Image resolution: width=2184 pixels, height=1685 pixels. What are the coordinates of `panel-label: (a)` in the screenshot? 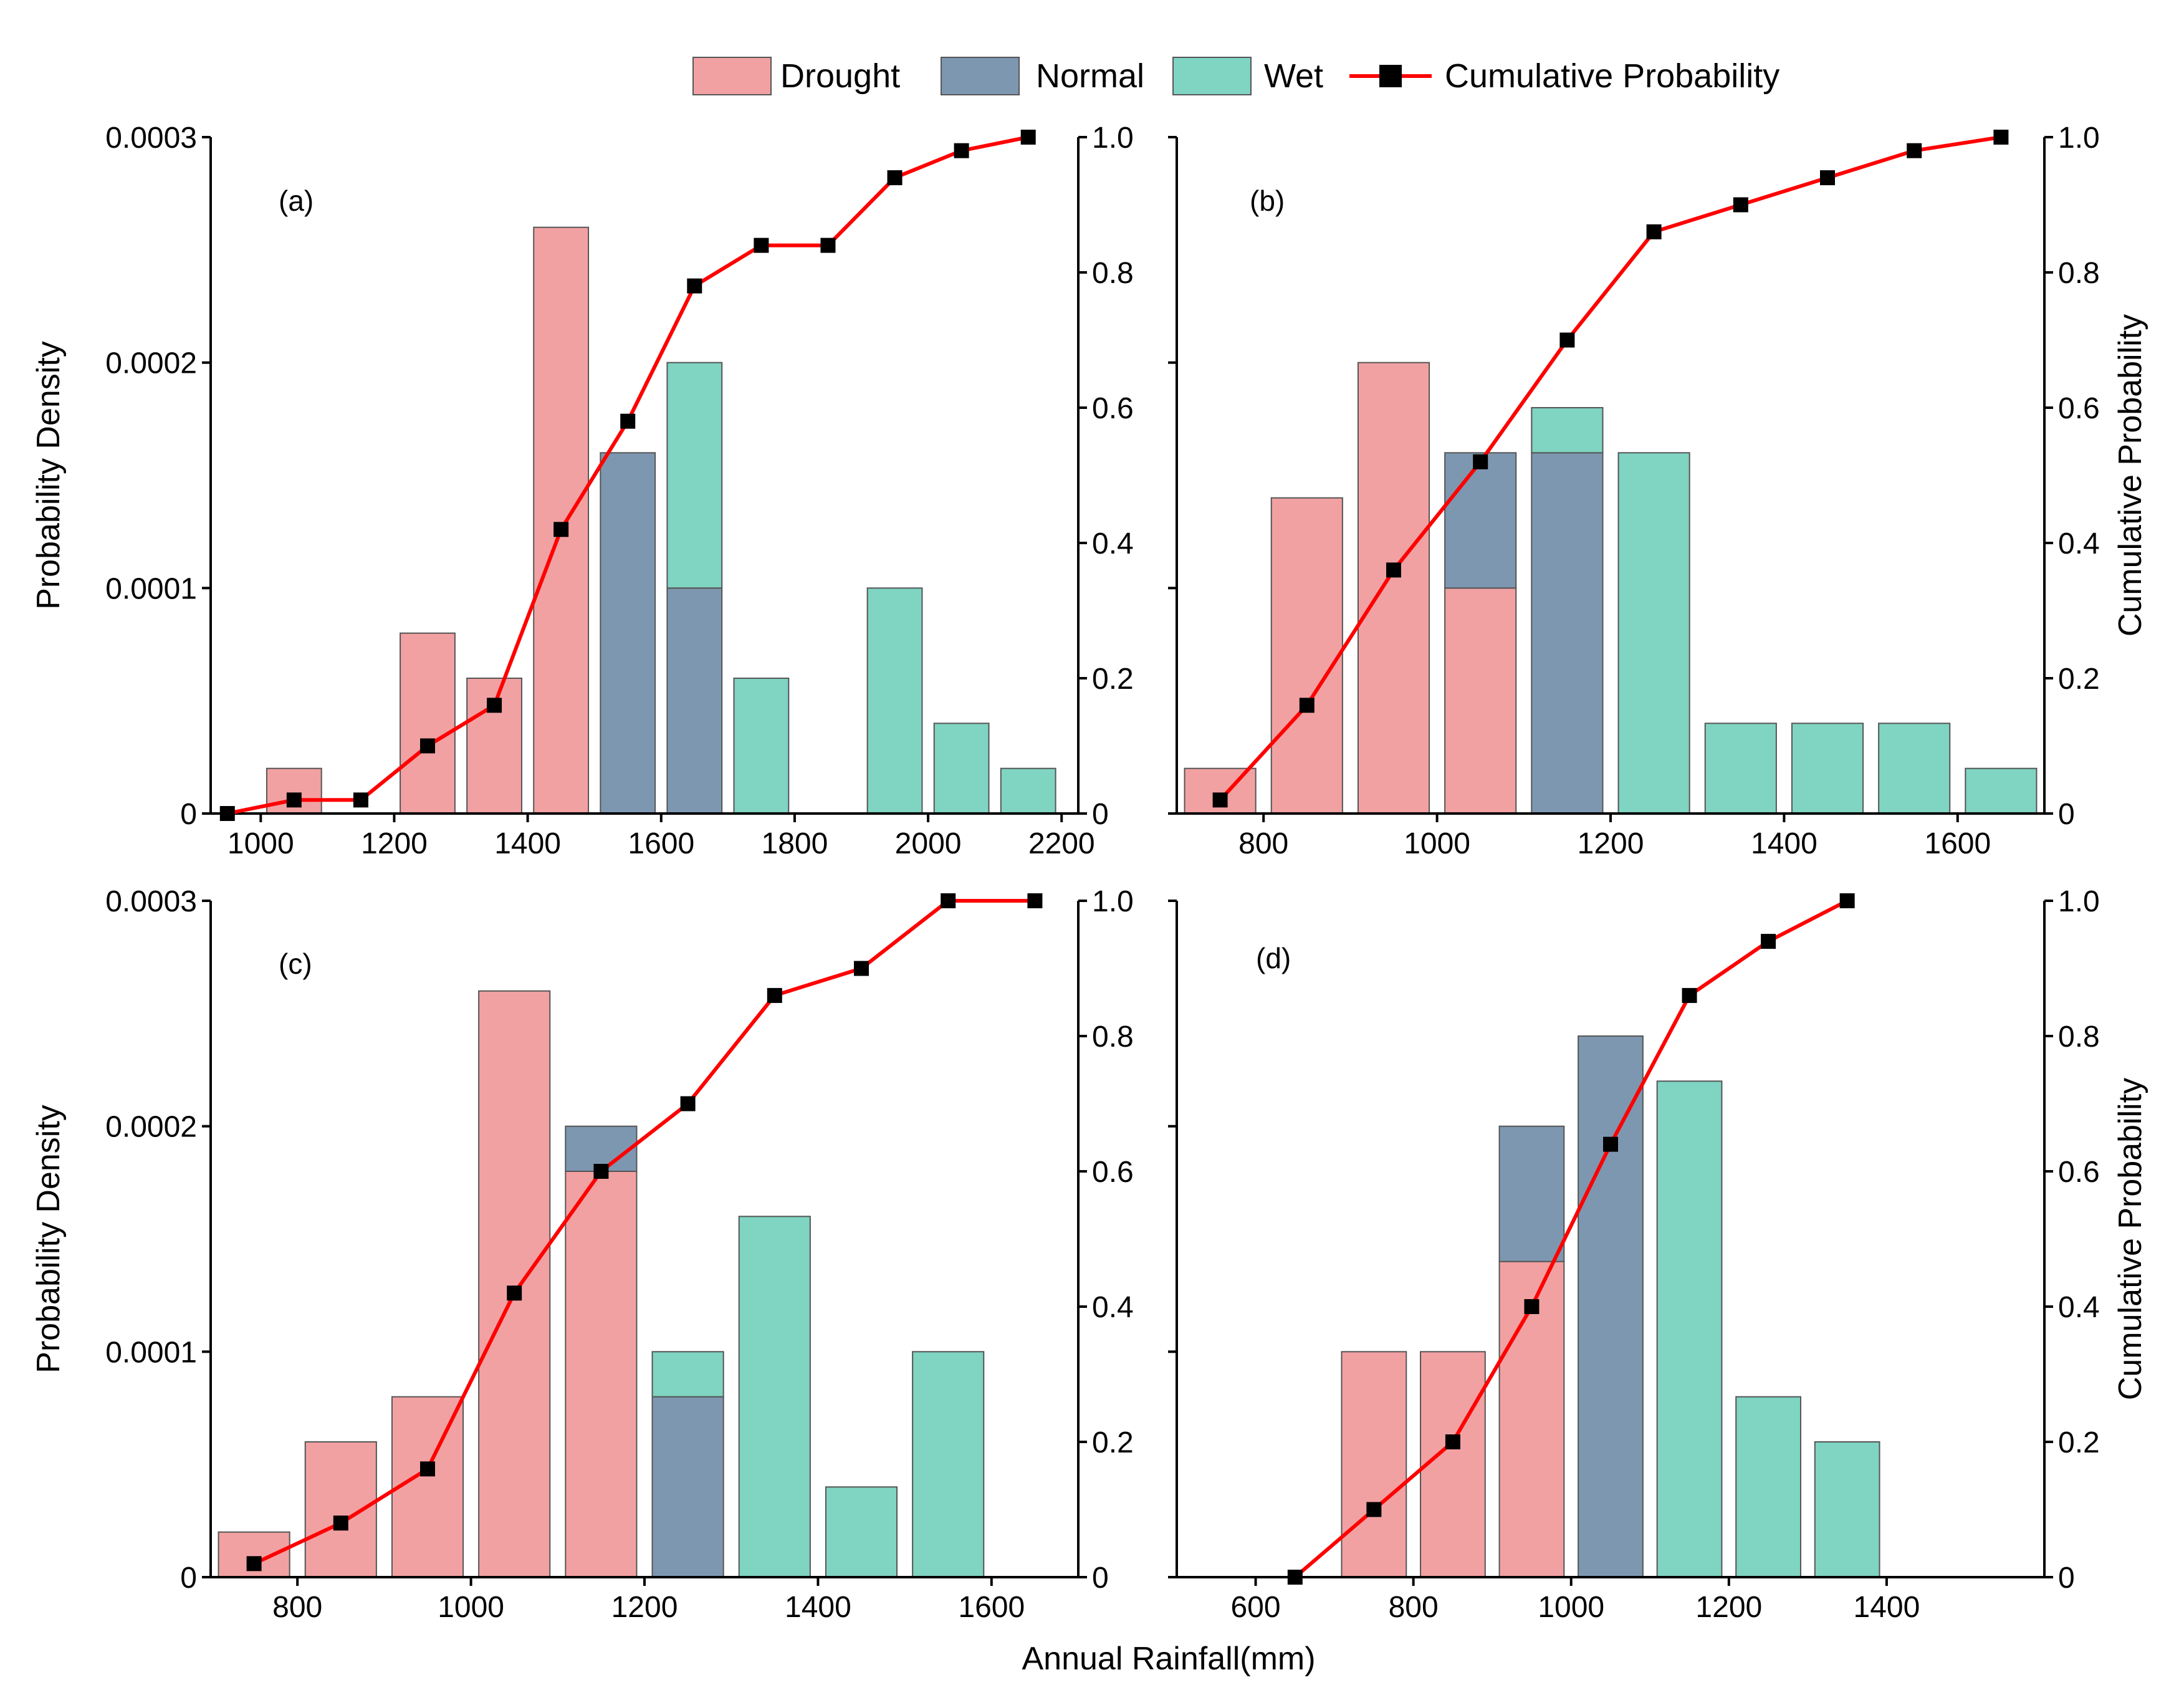 It's located at (296, 201).